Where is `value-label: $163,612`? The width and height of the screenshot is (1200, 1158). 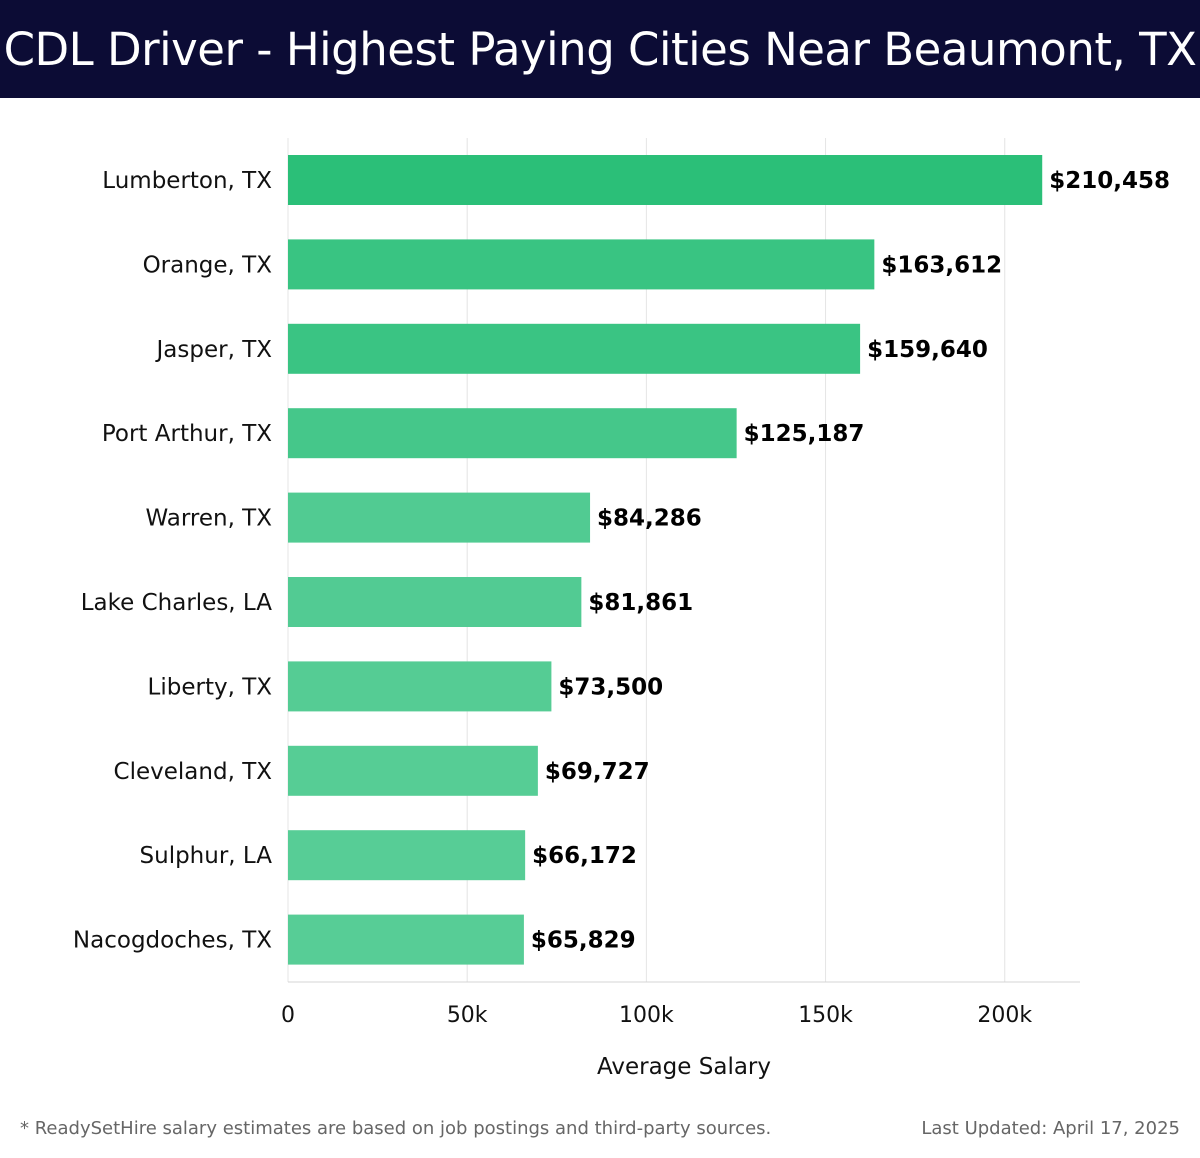 value-label: $163,612 is located at coordinates (941, 265).